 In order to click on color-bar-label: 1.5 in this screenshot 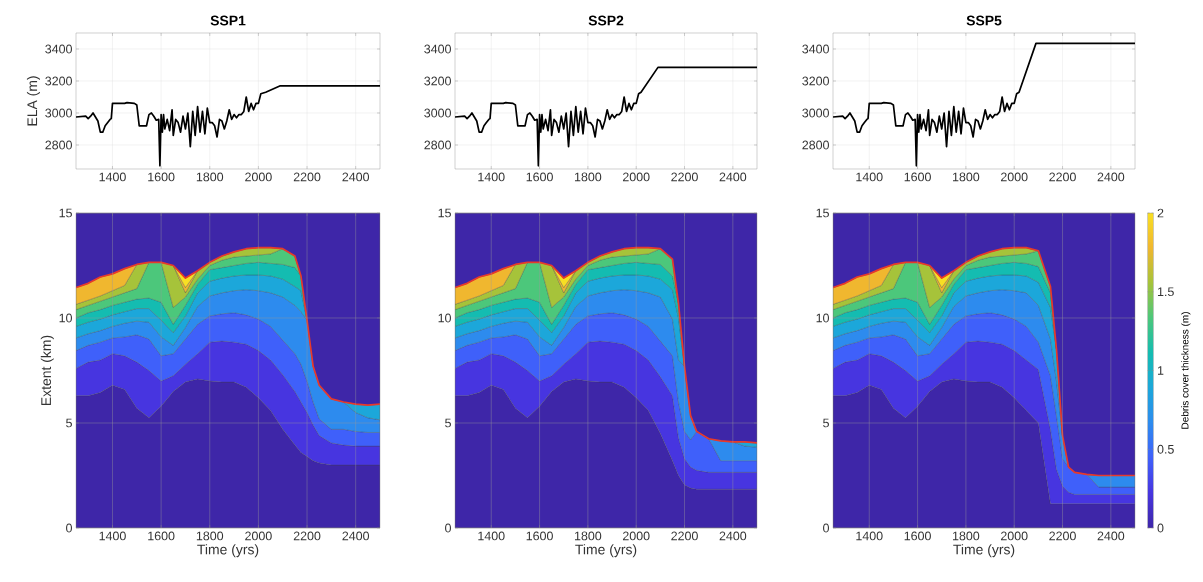, I will do `click(1165, 292)`.